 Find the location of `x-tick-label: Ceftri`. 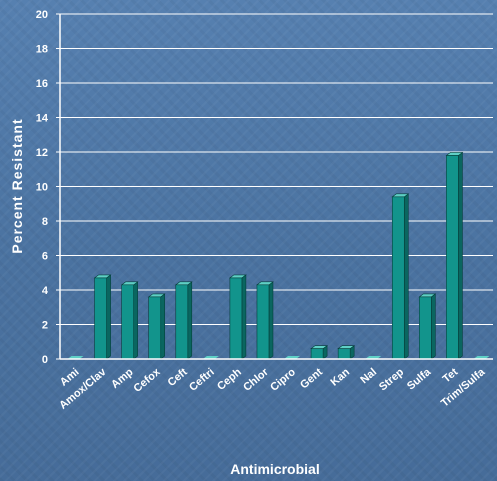

x-tick-label: Ceftri is located at coordinates (202, 380).